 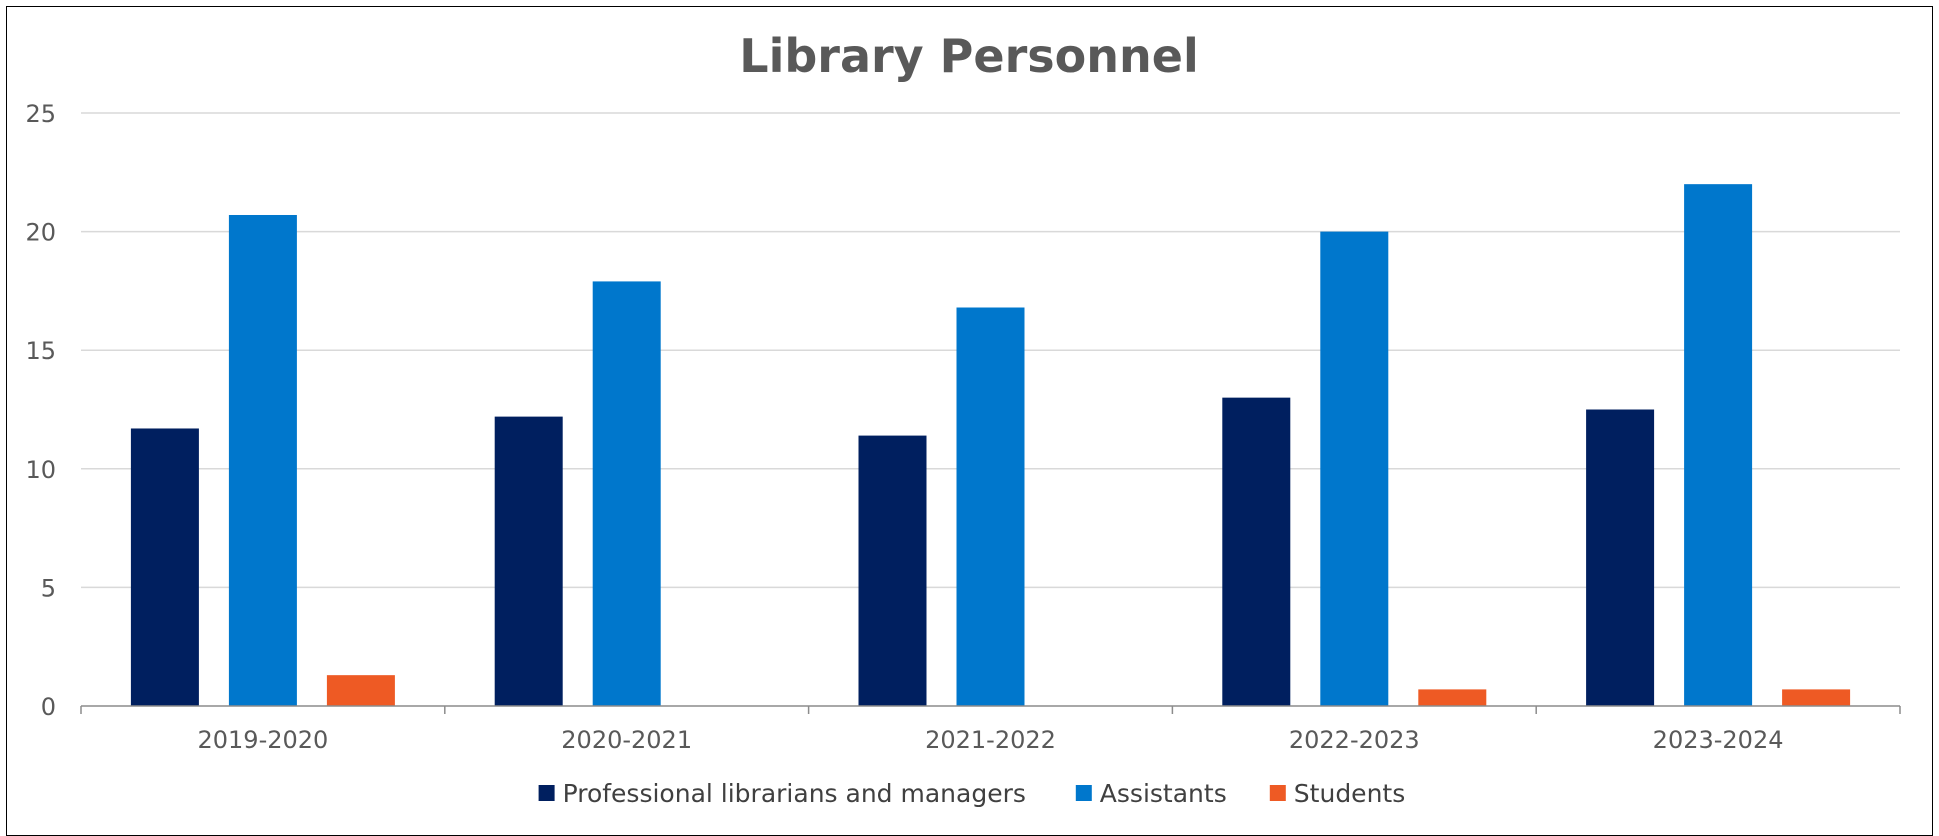 What do you see at coordinates (990, 740) in the screenshot?
I see `x-tick-label: 2021-2022` at bounding box center [990, 740].